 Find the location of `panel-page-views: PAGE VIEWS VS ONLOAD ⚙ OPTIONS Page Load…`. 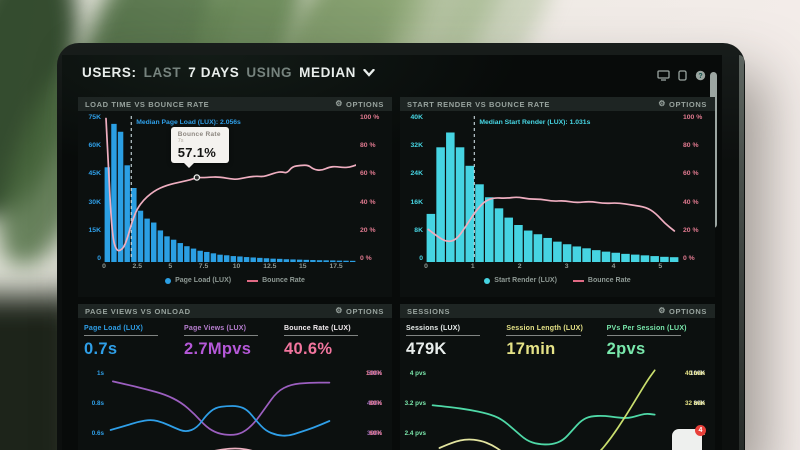

panel-page-views: PAGE VIEWS VS ONLOAD ⚙ OPTIONS Page Load… is located at coordinates (235, 377).